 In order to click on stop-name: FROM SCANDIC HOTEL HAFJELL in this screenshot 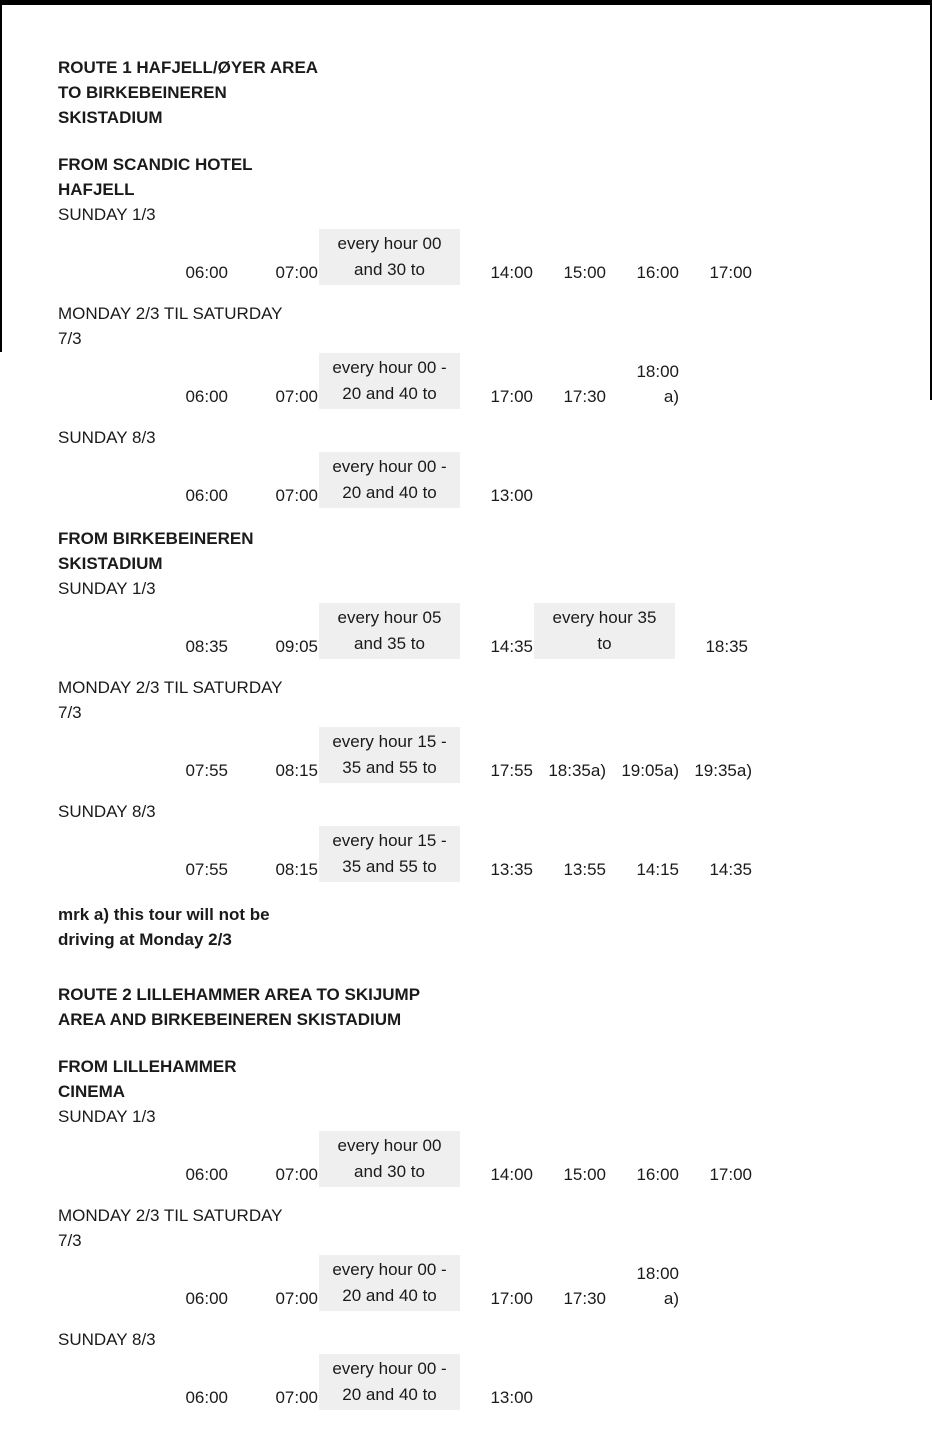, I will do `click(155, 177)`.